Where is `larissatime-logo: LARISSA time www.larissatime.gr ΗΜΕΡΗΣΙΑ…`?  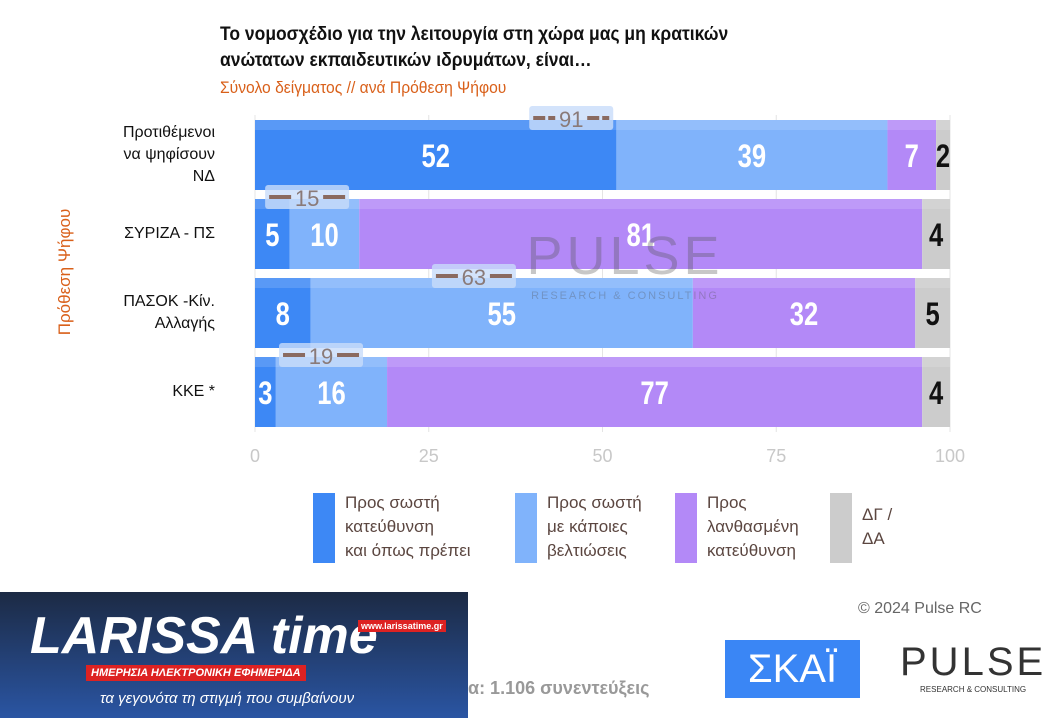 larissatime-logo: LARISSA time www.larissatime.gr ΗΜΕΡΗΣΙΑ… is located at coordinates (234, 655).